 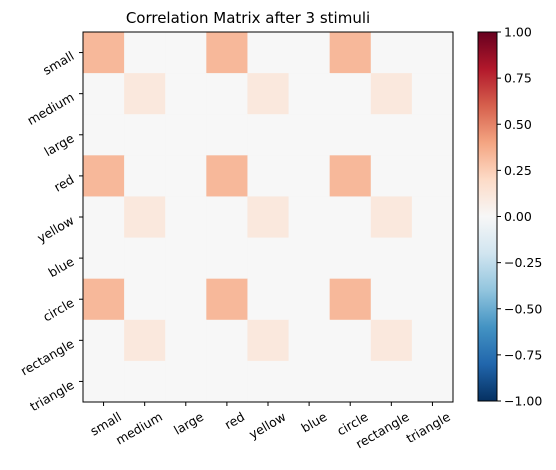 What do you see at coordinates (350, 381) in the screenshot?
I see `heatmap-cell-triangle-circle` at bounding box center [350, 381].